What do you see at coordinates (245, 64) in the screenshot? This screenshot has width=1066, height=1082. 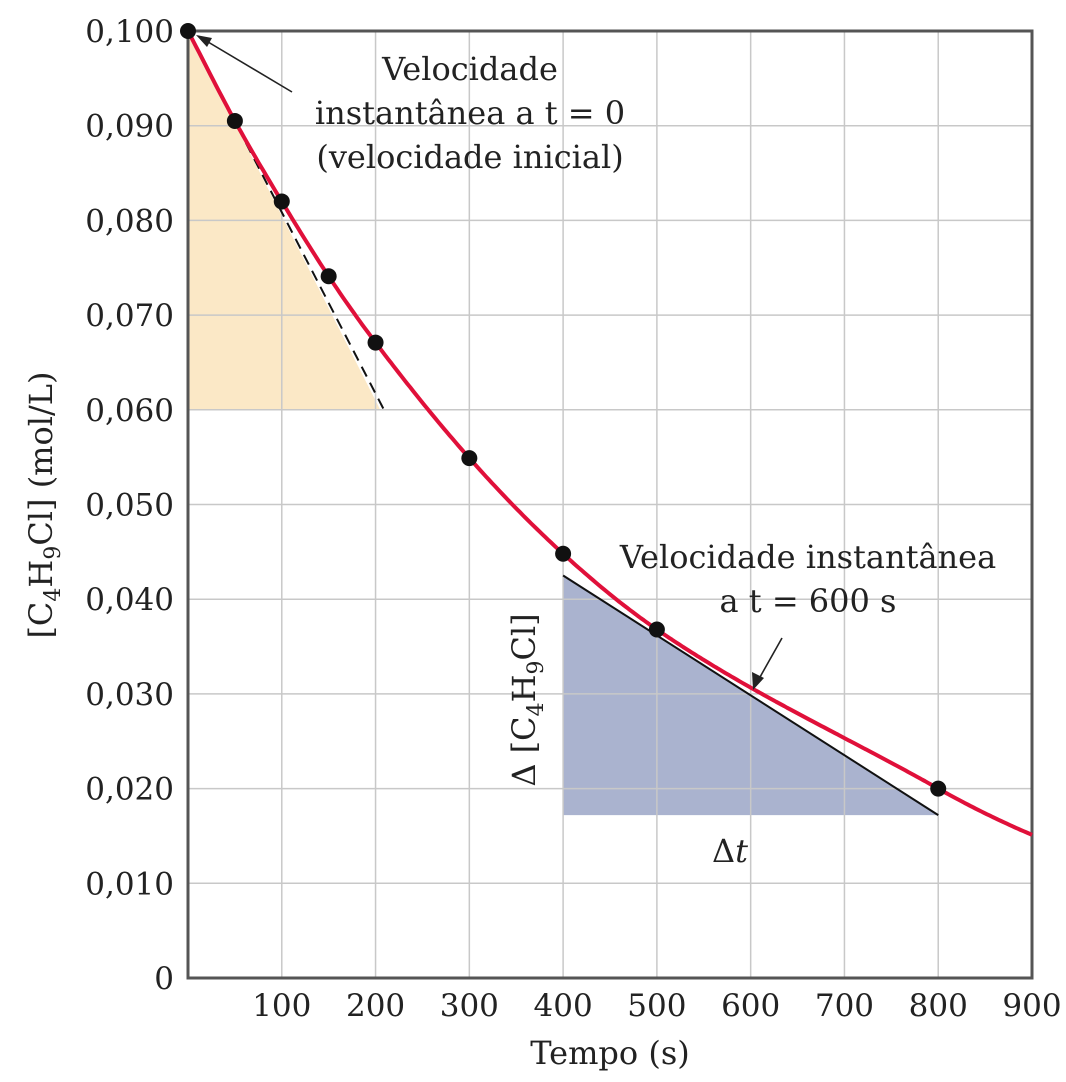 I see `annotation-initial-rate-arrow` at bounding box center [245, 64].